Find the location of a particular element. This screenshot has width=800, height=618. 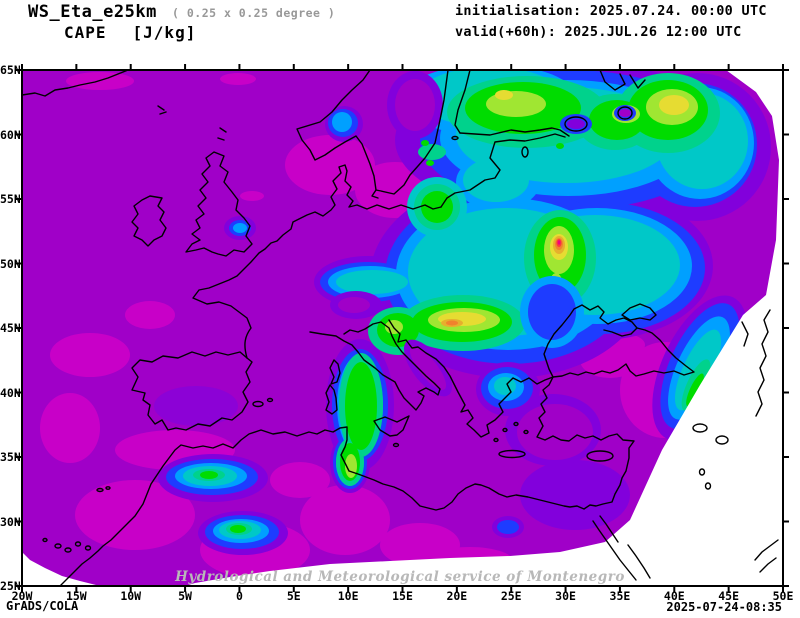

greece-cape-blob is located at coordinates (508, 389).